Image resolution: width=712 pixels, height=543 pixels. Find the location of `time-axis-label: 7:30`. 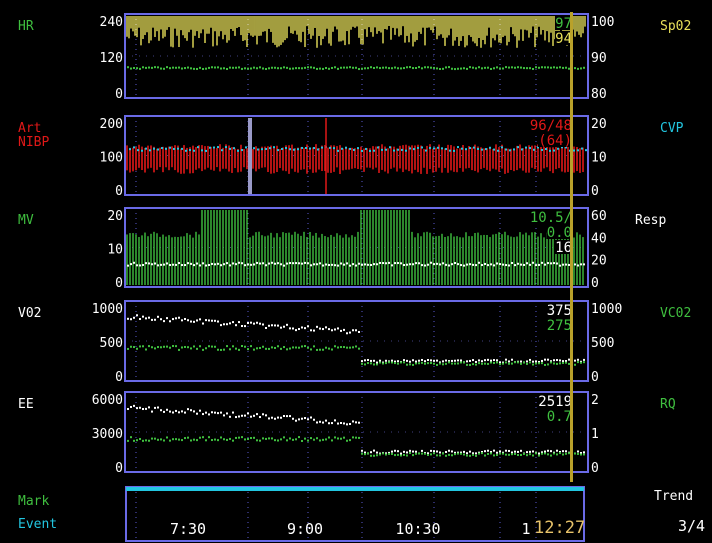

time-axis-label: 7:30 is located at coordinates (188, 529).